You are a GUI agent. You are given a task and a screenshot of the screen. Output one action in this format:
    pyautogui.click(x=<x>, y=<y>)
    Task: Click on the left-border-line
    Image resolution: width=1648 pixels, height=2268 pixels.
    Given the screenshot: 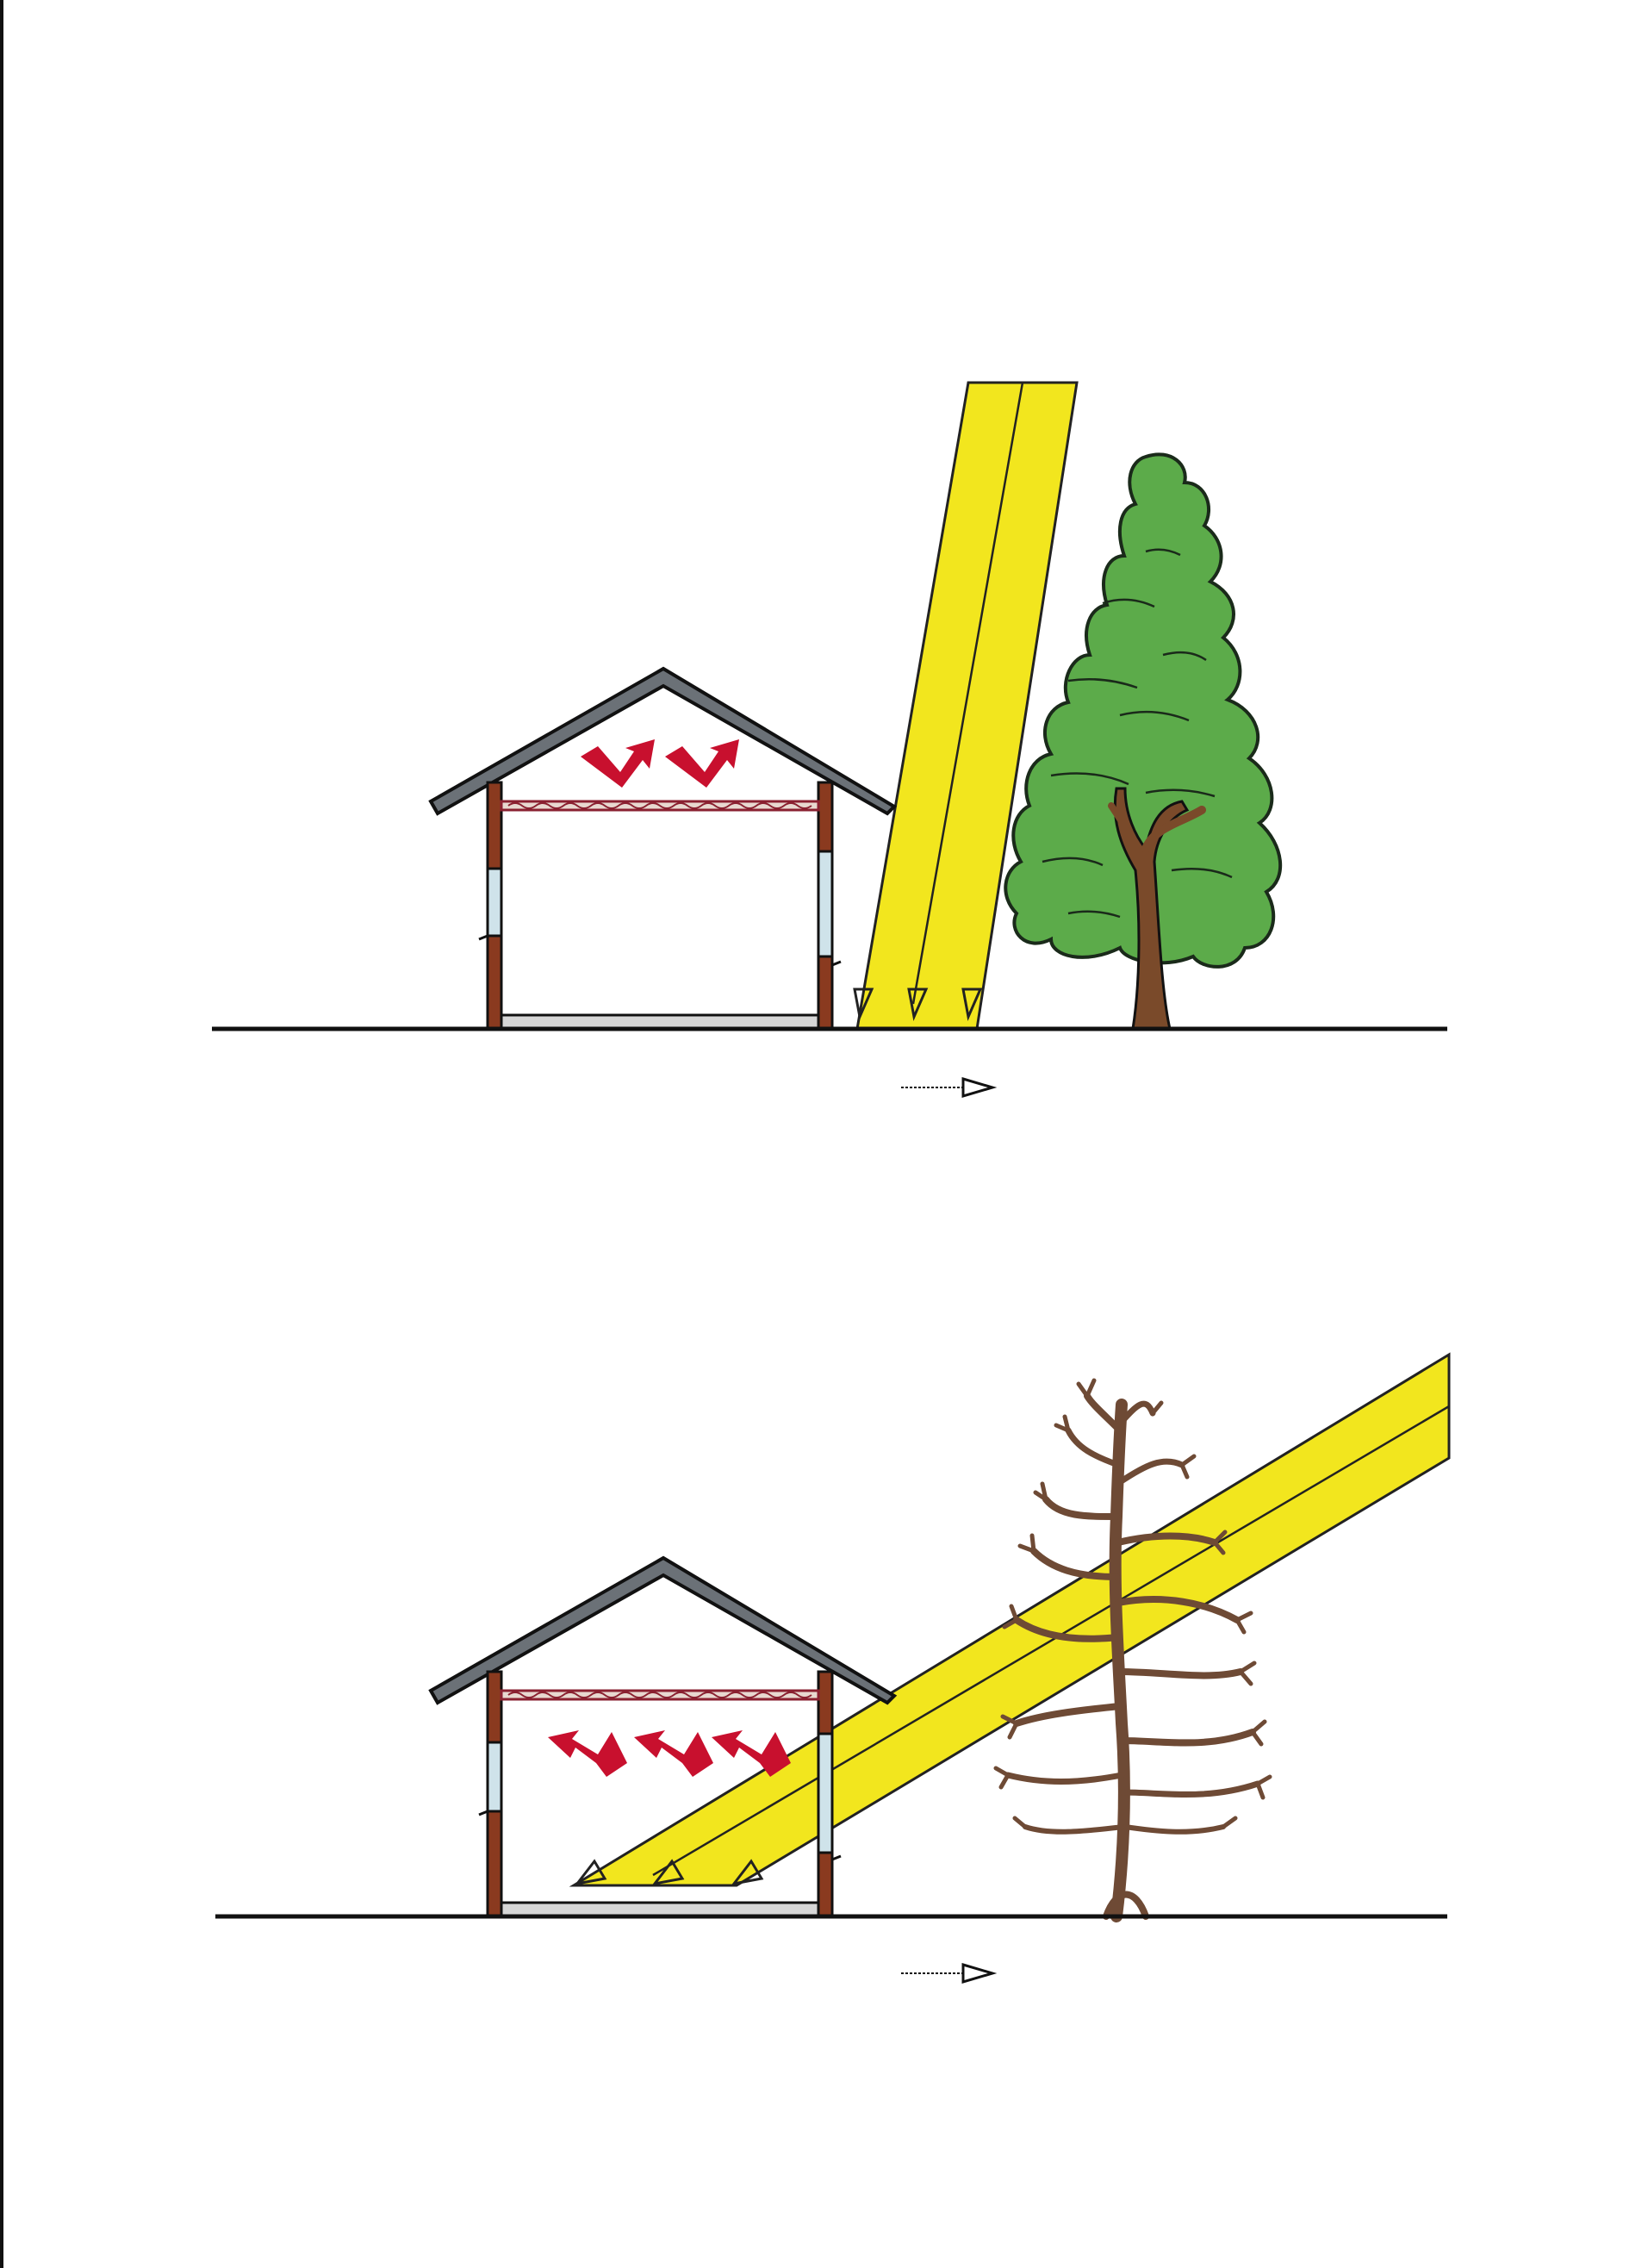 What is the action you would take?
    pyautogui.click(x=1, y=1134)
    